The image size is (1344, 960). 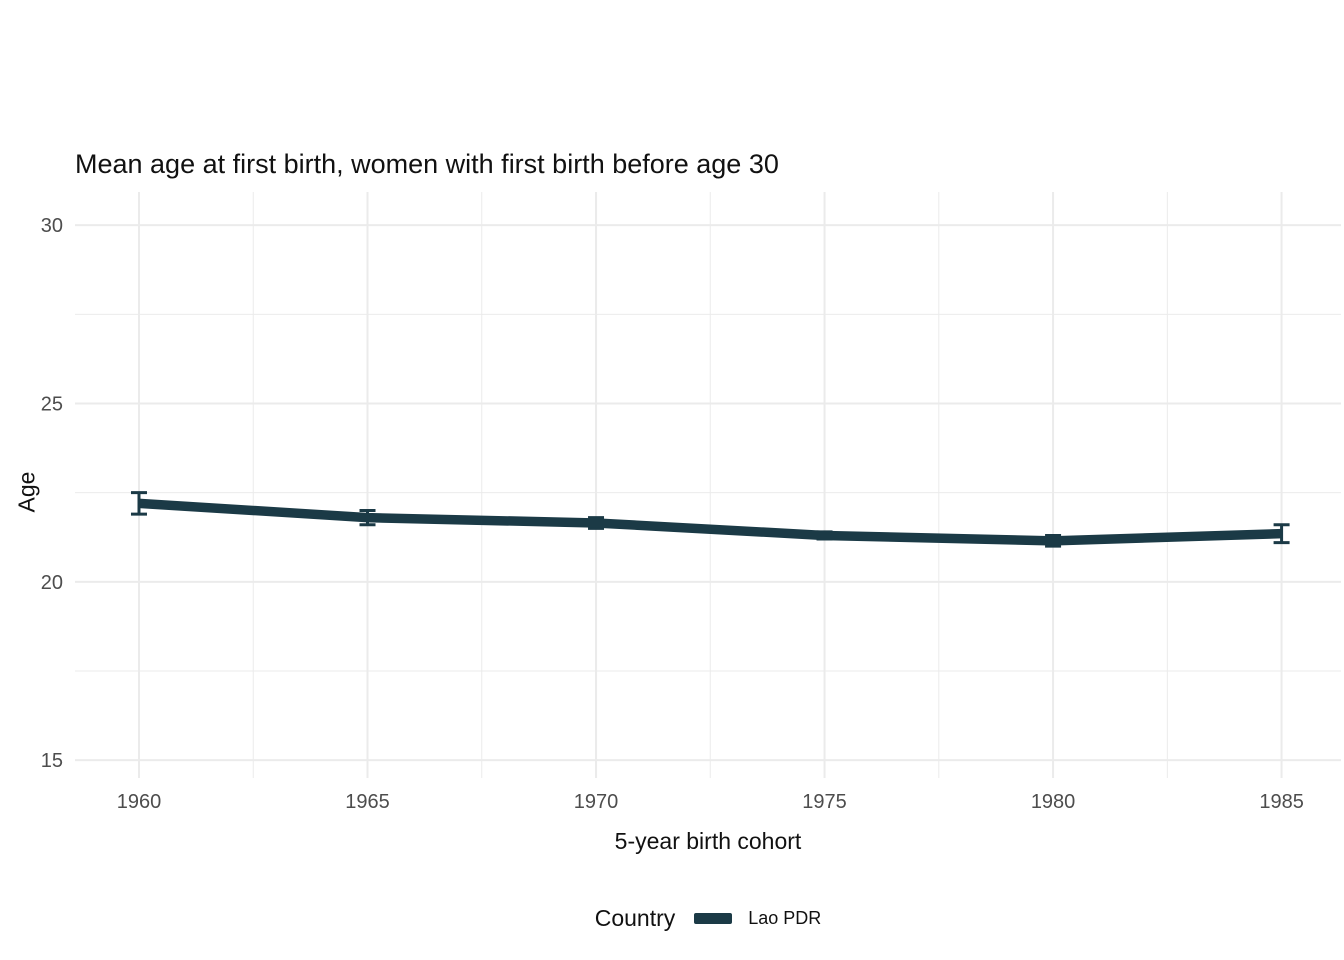 I want to click on legend: Country Lao PDR, so click(x=708, y=918).